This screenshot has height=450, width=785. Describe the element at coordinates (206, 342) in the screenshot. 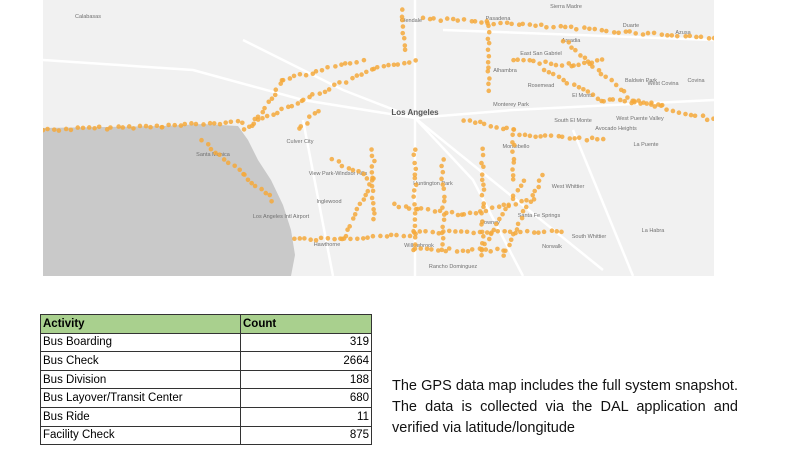

I see `table-row: Bus Boarding 319` at that location.